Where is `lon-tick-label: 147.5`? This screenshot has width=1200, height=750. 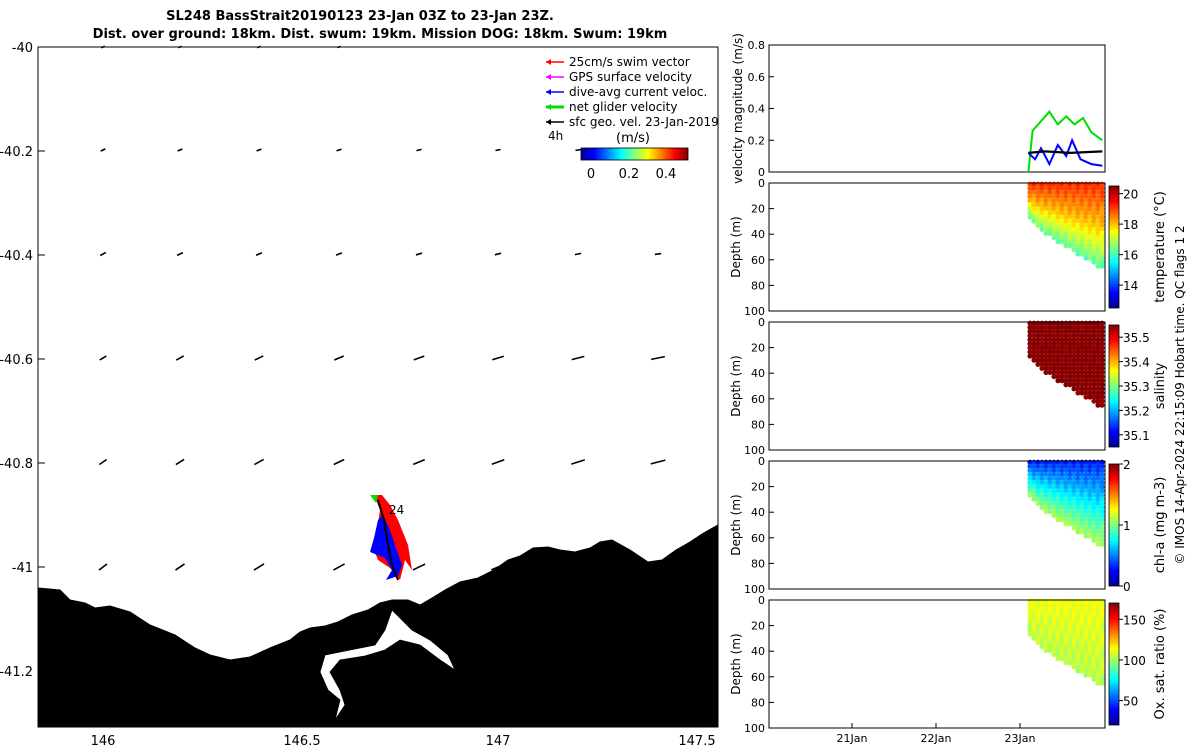
lon-tick-label: 147.5 is located at coordinates (696, 741).